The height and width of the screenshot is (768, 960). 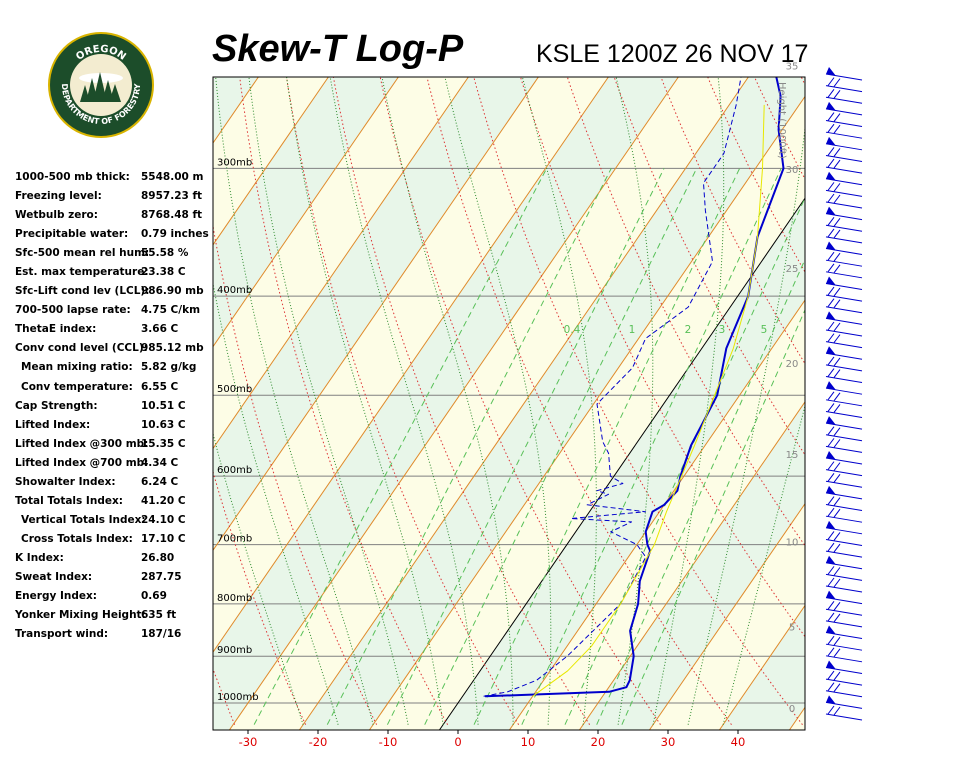 What do you see at coordinates (672, 54) in the screenshot?
I see `station-datetime: KSLE 1200Z 26 NOV 17` at bounding box center [672, 54].